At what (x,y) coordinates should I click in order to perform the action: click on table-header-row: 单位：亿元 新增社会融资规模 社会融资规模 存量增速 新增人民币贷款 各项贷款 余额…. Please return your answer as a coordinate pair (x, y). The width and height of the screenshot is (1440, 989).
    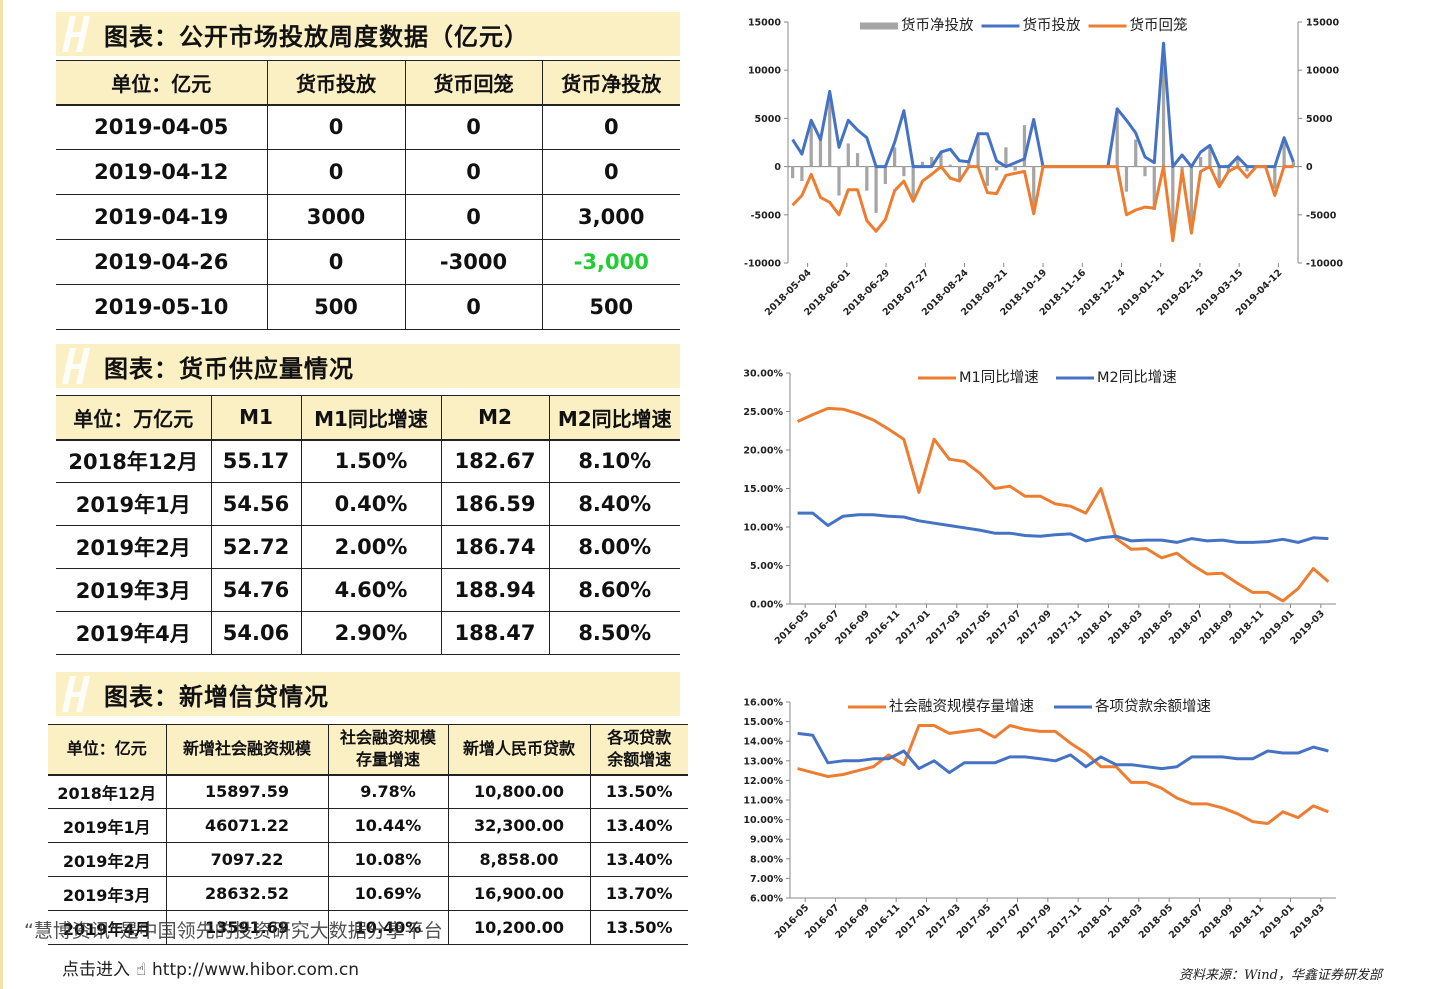
    Looking at the image, I should click on (368, 749).